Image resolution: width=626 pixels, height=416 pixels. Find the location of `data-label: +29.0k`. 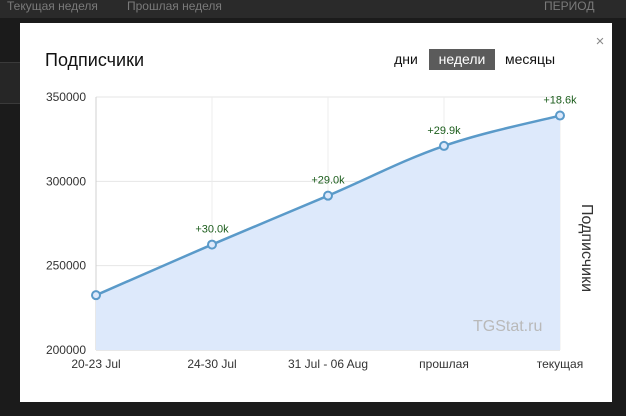

data-label: +29.0k is located at coordinates (328, 181).